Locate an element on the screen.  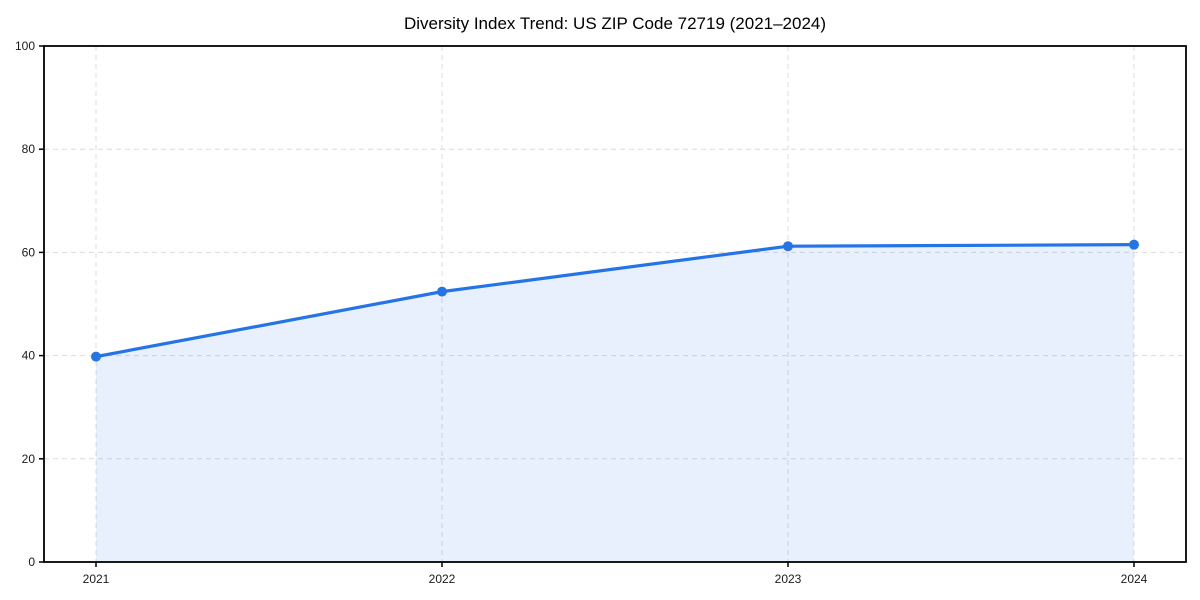
y-tick-label: 20 is located at coordinates (29, 459).